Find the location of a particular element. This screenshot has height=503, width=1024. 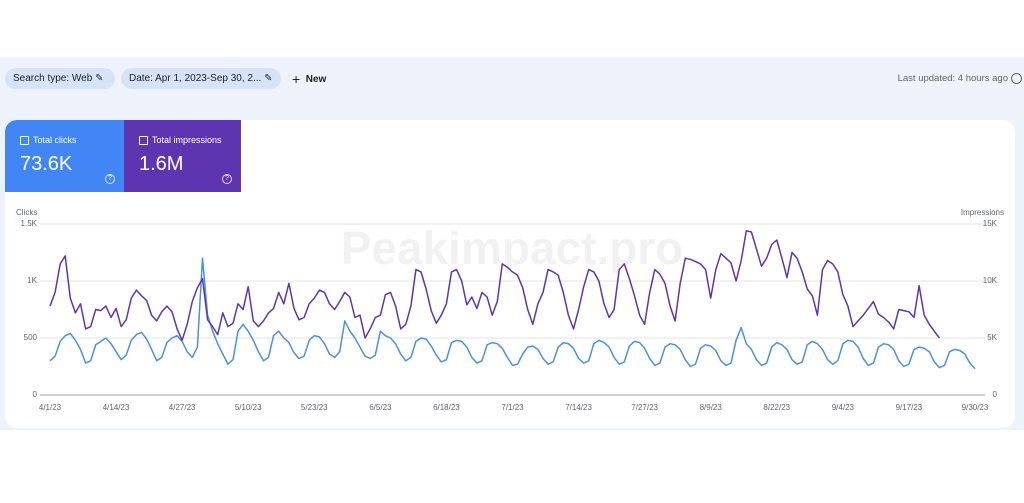

chip-label: Search type: Web is located at coordinates (53, 78).